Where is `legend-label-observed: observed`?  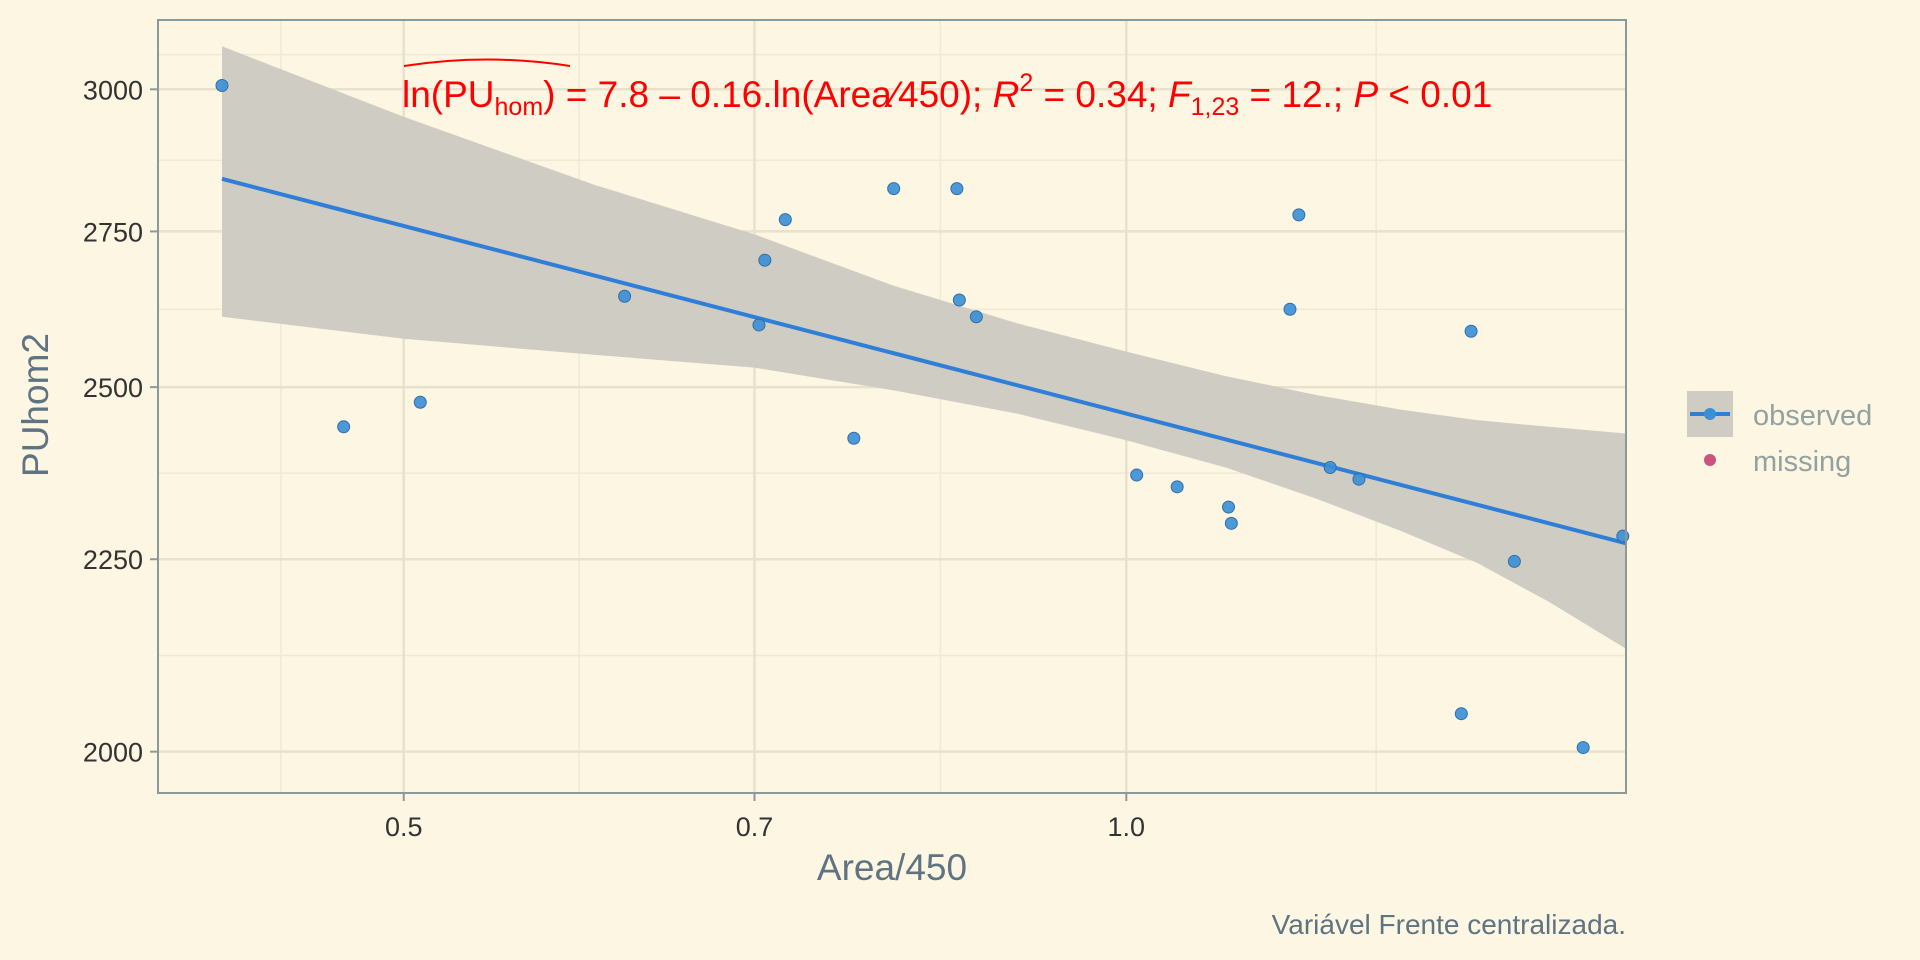
legend-label-observed: observed is located at coordinates (1812, 416).